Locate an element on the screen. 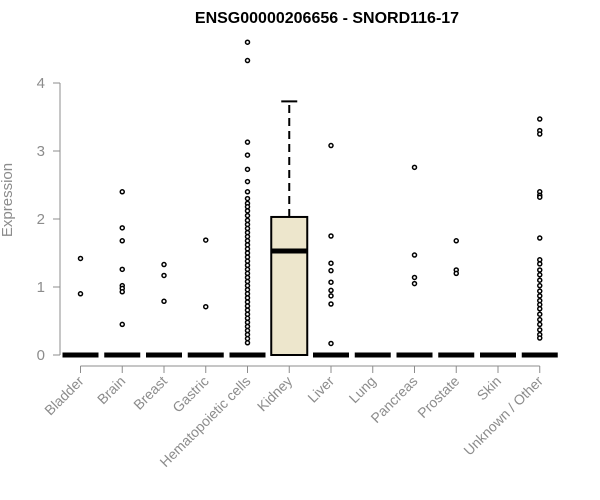 Image resolution: width=600 pixels, height=500 pixels. chart-title: ENSG00000206656 - SNORD116-17 is located at coordinates (327, 18).